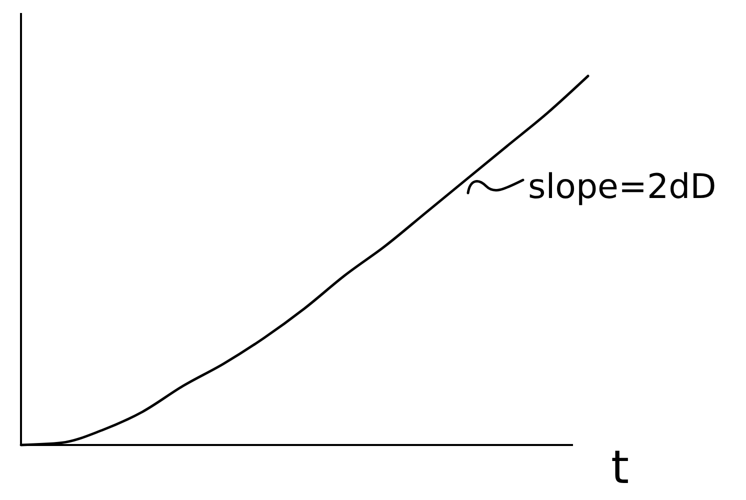 The width and height of the screenshot is (746, 500). Describe the element at coordinates (622, 187) in the screenshot. I see `annotation: slope=2dD` at that location.